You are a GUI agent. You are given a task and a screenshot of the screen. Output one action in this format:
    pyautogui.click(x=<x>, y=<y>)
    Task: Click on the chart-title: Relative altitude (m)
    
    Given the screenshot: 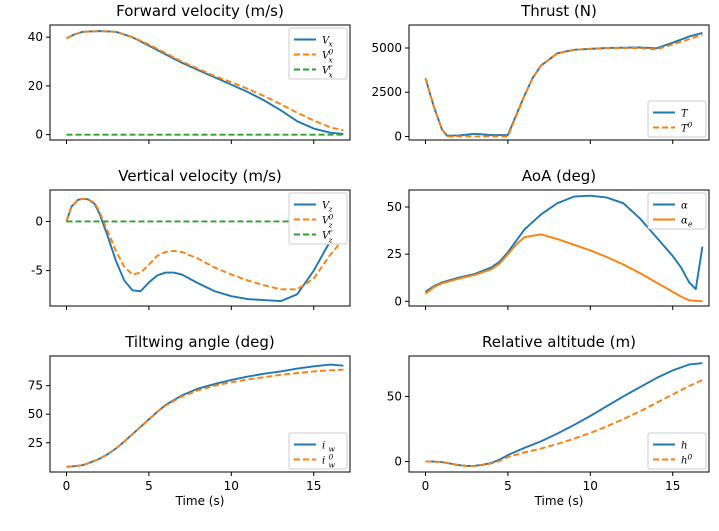 What is the action you would take?
    pyautogui.click(x=559, y=342)
    